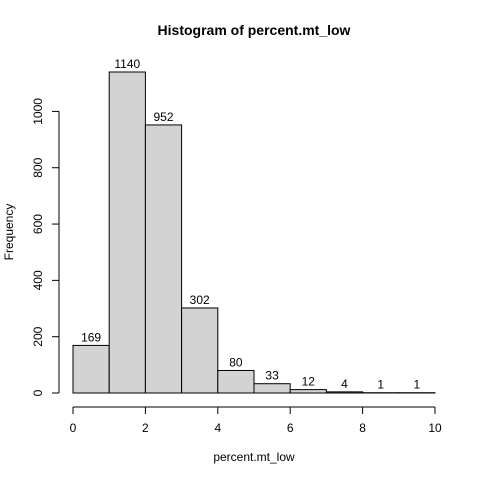 The image size is (480, 480). I want to click on x-tick-label: 8, so click(362, 428).